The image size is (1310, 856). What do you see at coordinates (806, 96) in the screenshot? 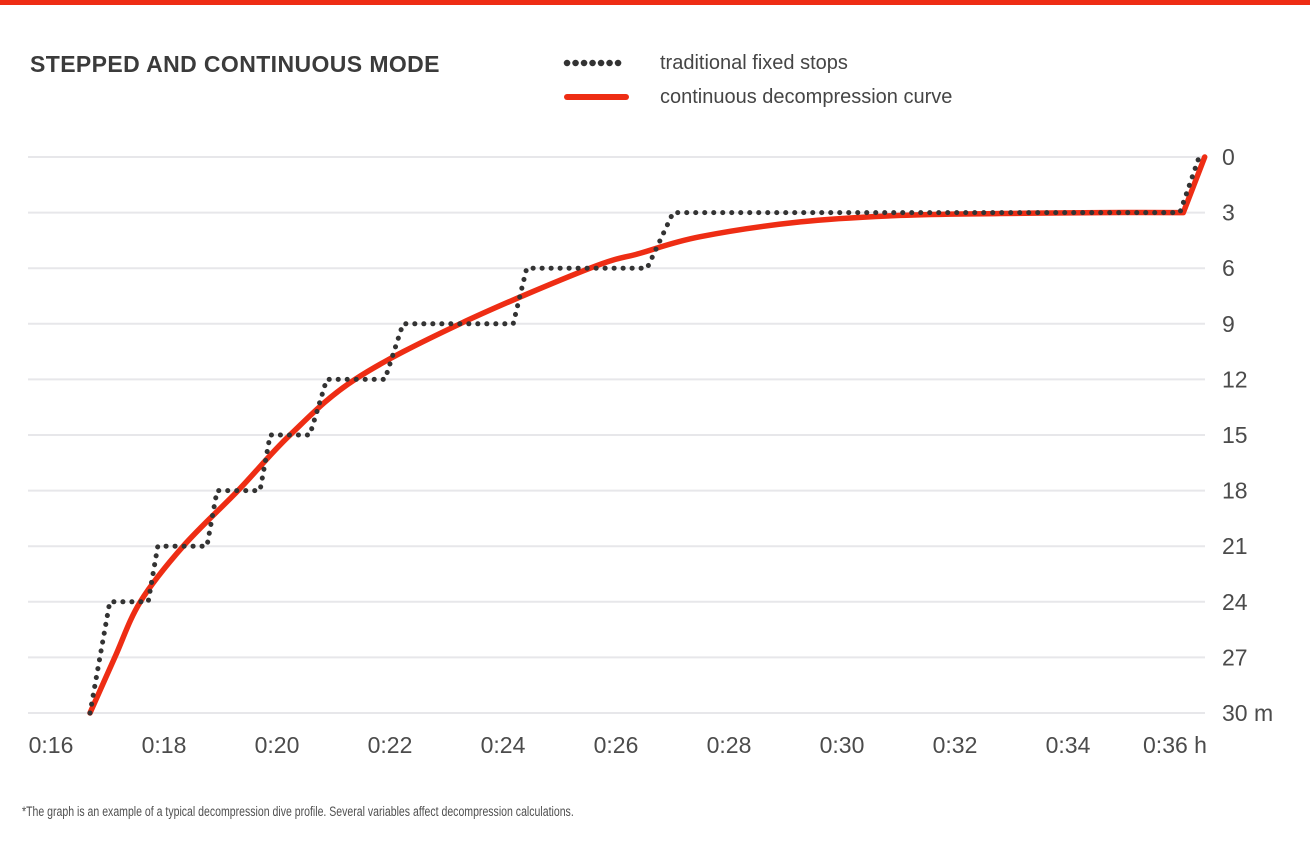
I see `legend-label: continuous decompression curve` at bounding box center [806, 96].